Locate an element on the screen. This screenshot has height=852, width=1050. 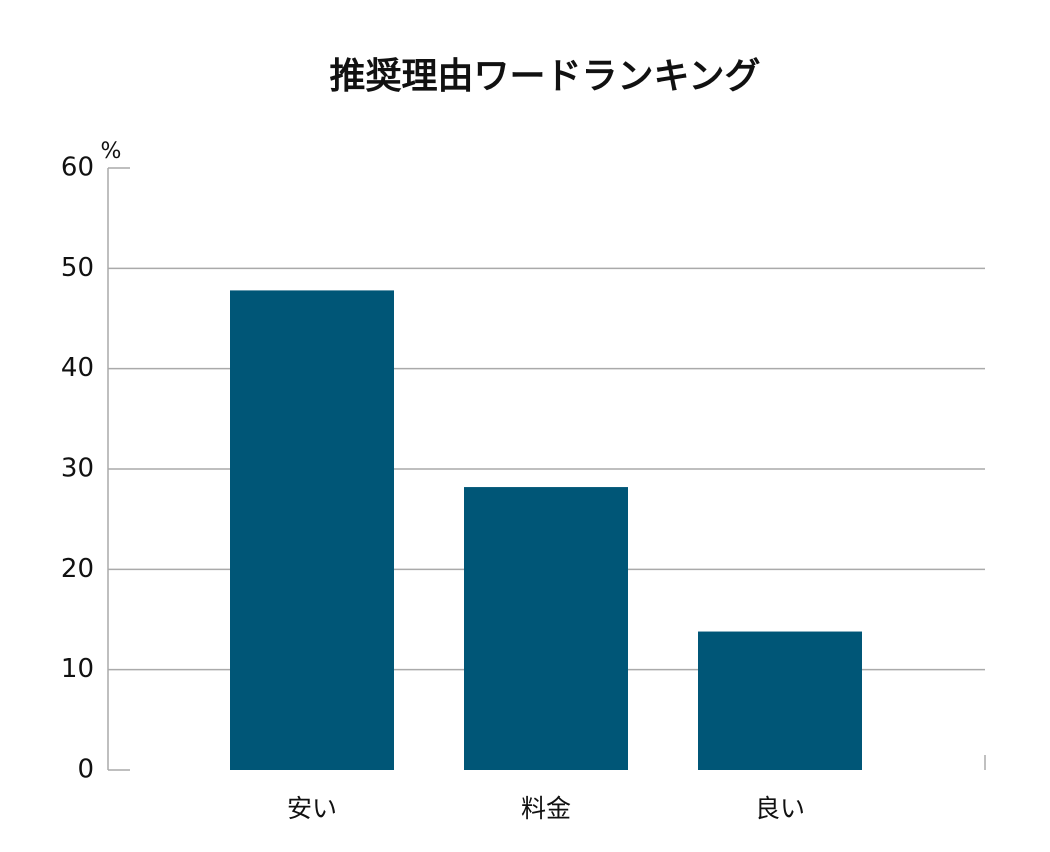
chart-title: 推奨理由ワードランキング is located at coordinates (545, 76).